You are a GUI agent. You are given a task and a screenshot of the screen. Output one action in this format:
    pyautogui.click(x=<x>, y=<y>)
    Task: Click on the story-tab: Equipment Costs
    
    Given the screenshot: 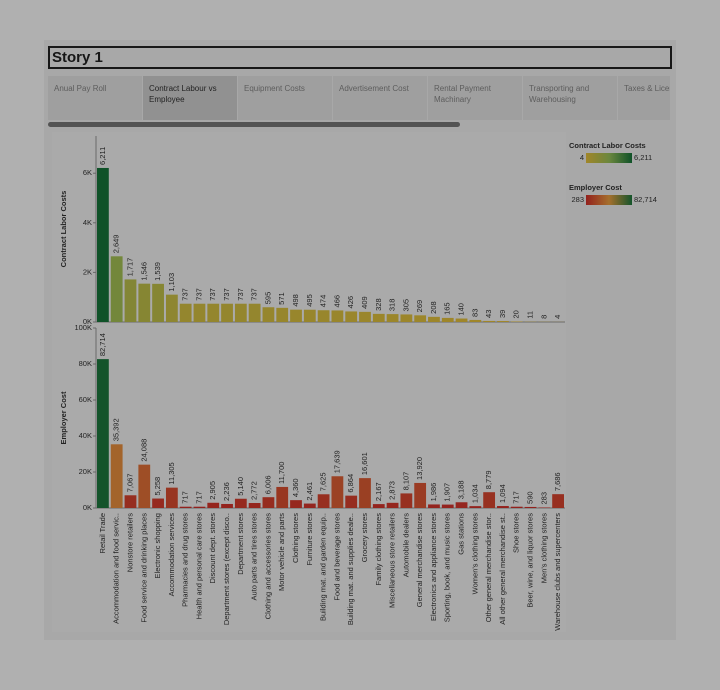 What is the action you would take?
    pyautogui.click(x=285, y=98)
    